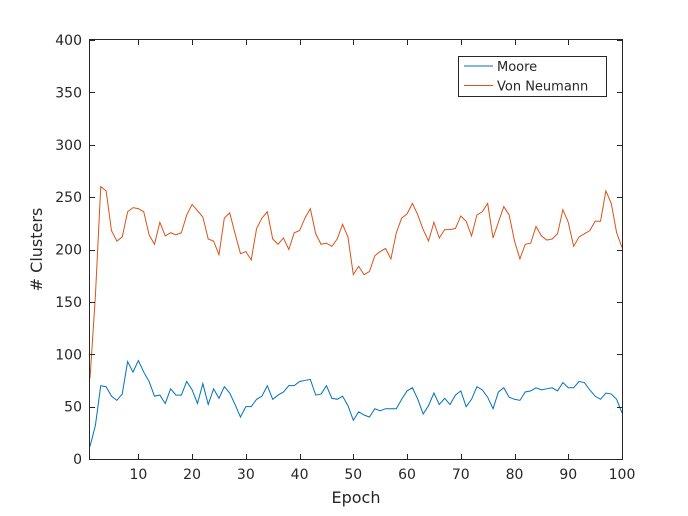  I want to click on legend-box, so click(532, 76).